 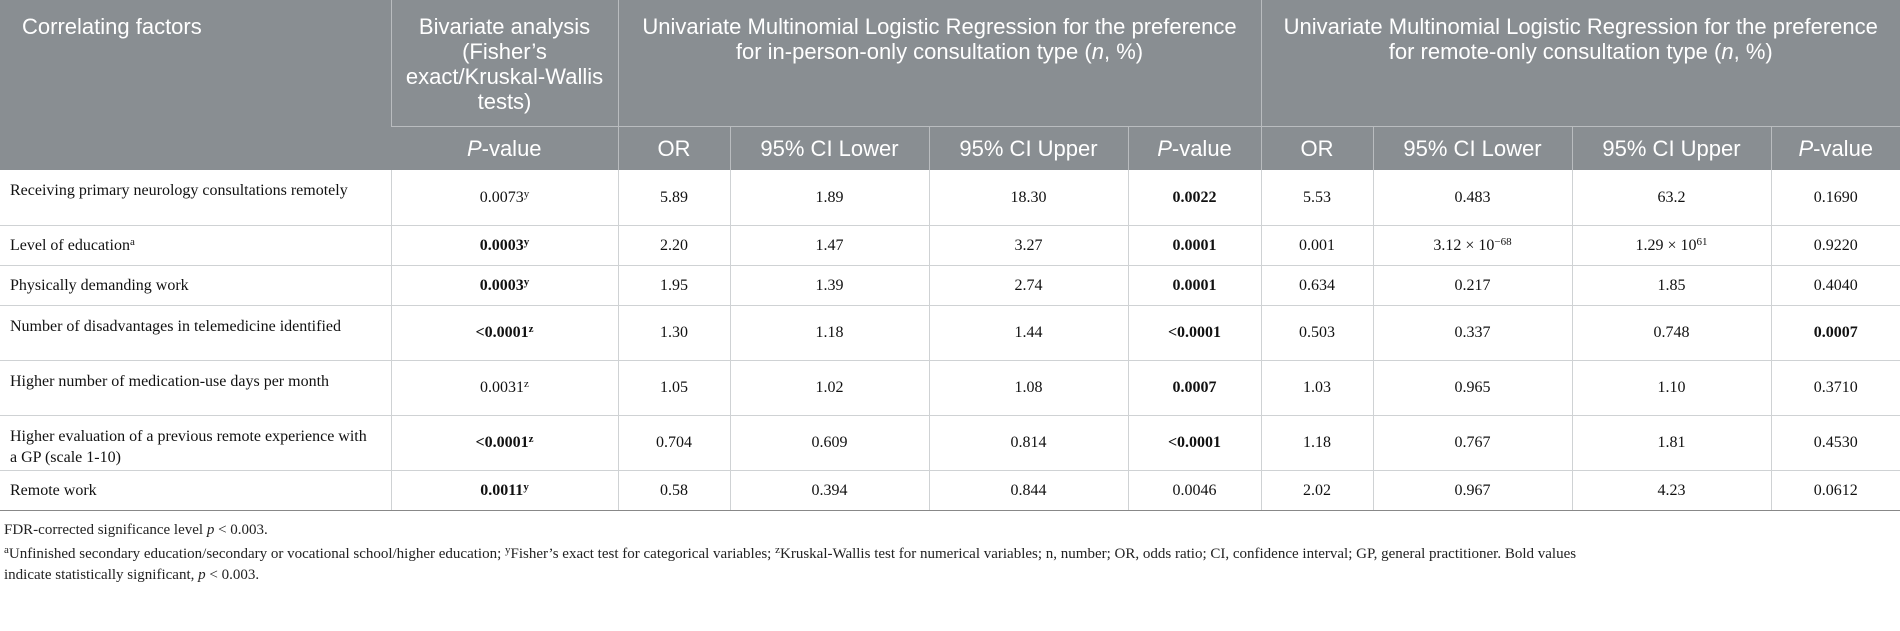 What do you see at coordinates (1671, 388) in the screenshot?
I see `ci-upper-cell: 1.10` at bounding box center [1671, 388].